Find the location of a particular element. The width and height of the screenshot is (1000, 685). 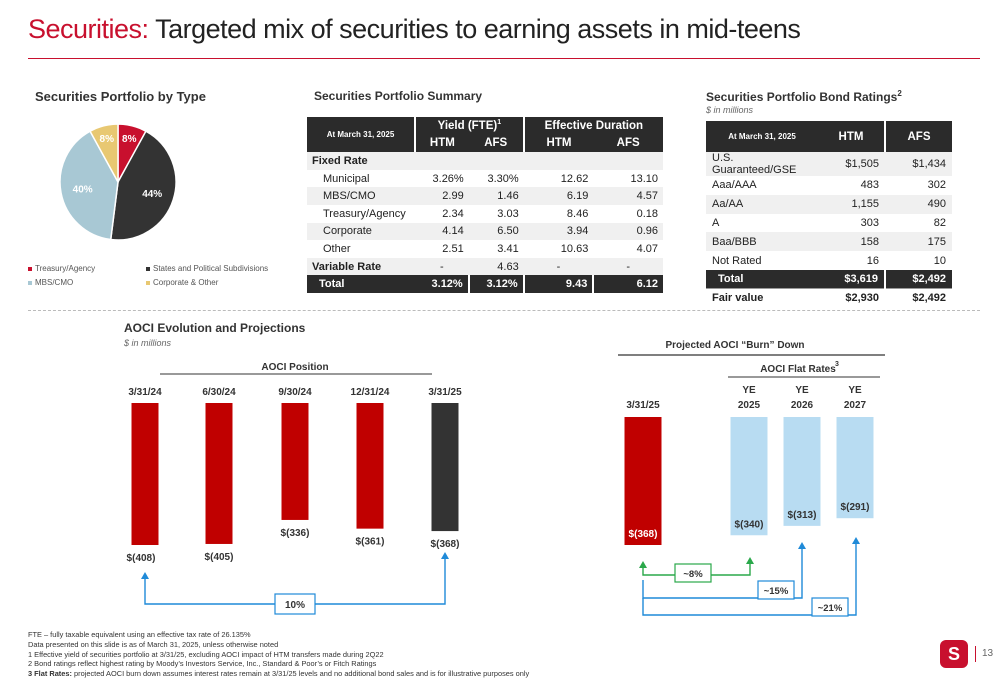

change-label: 10% is located at coordinates (295, 605).